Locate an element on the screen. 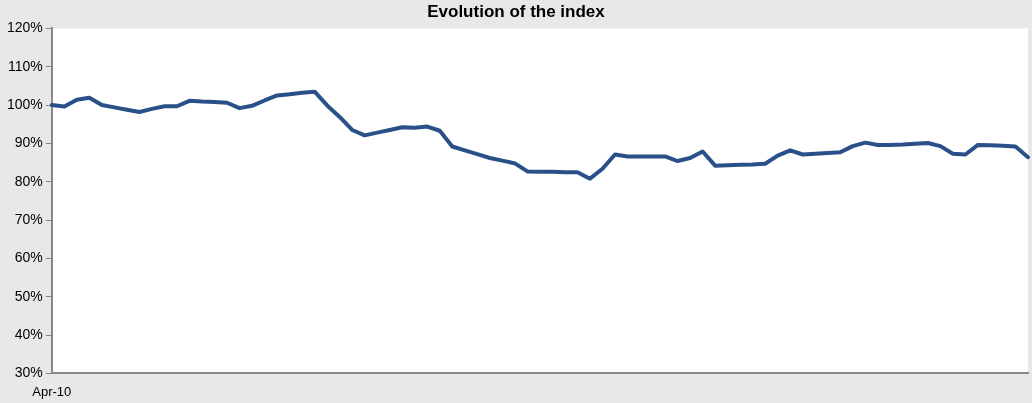  y-tick-label: 110% is located at coordinates (25, 65).